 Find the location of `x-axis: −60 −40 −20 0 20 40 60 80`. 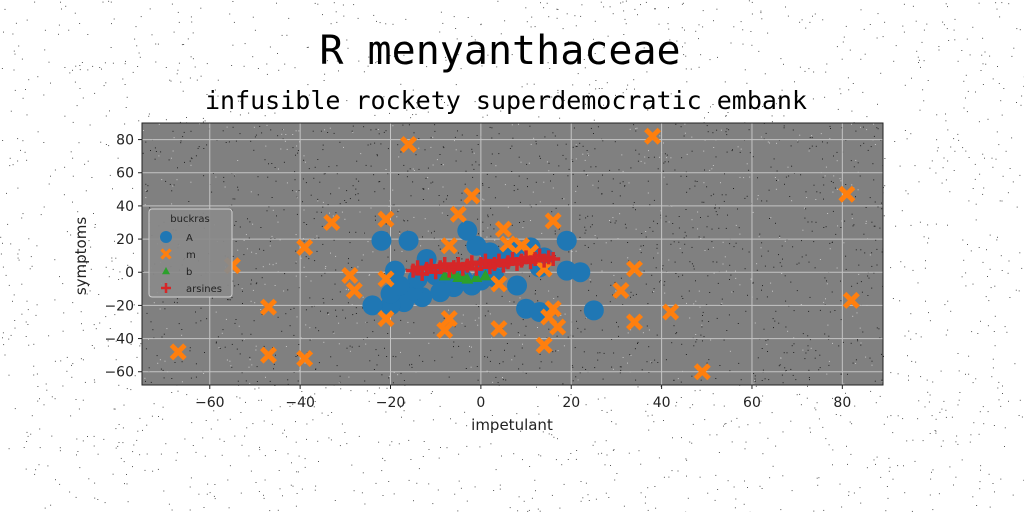

x-axis: −60 −40 −20 0 20 40 60 80 is located at coordinates (523, 398).